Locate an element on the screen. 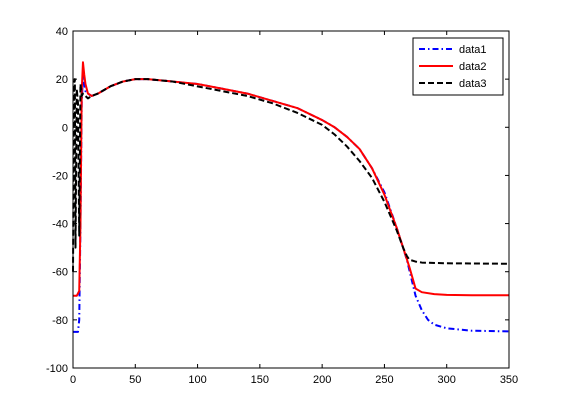 This screenshot has height=414, width=561. x-tick-label: 200 is located at coordinates (322, 380).